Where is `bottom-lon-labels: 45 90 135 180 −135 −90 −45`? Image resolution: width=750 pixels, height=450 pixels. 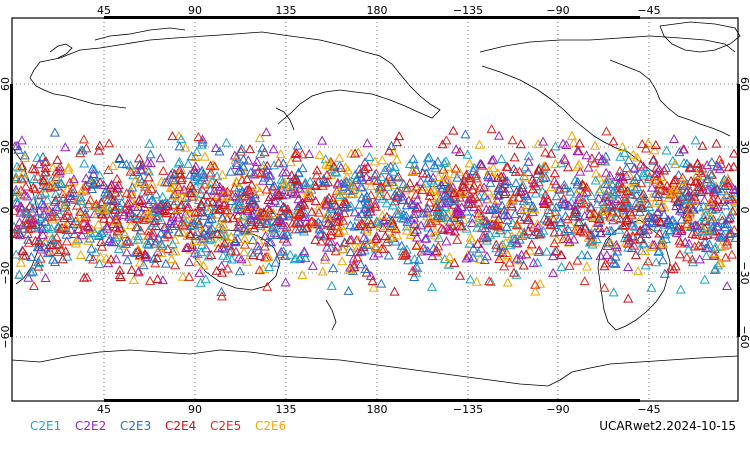 bottom-lon-labels: 45 90 135 180 −135 −90 −45 is located at coordinates (379, 409).